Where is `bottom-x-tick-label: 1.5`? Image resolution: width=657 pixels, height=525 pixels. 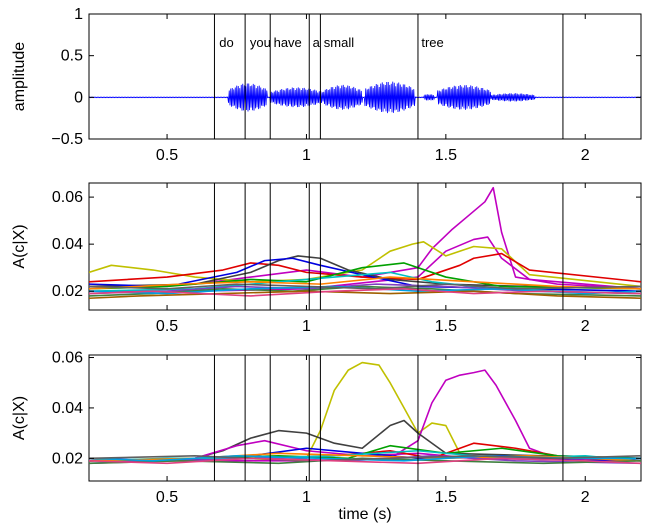 bottom-x-tick-label: 1.5 is located at coordinates (446, 497).